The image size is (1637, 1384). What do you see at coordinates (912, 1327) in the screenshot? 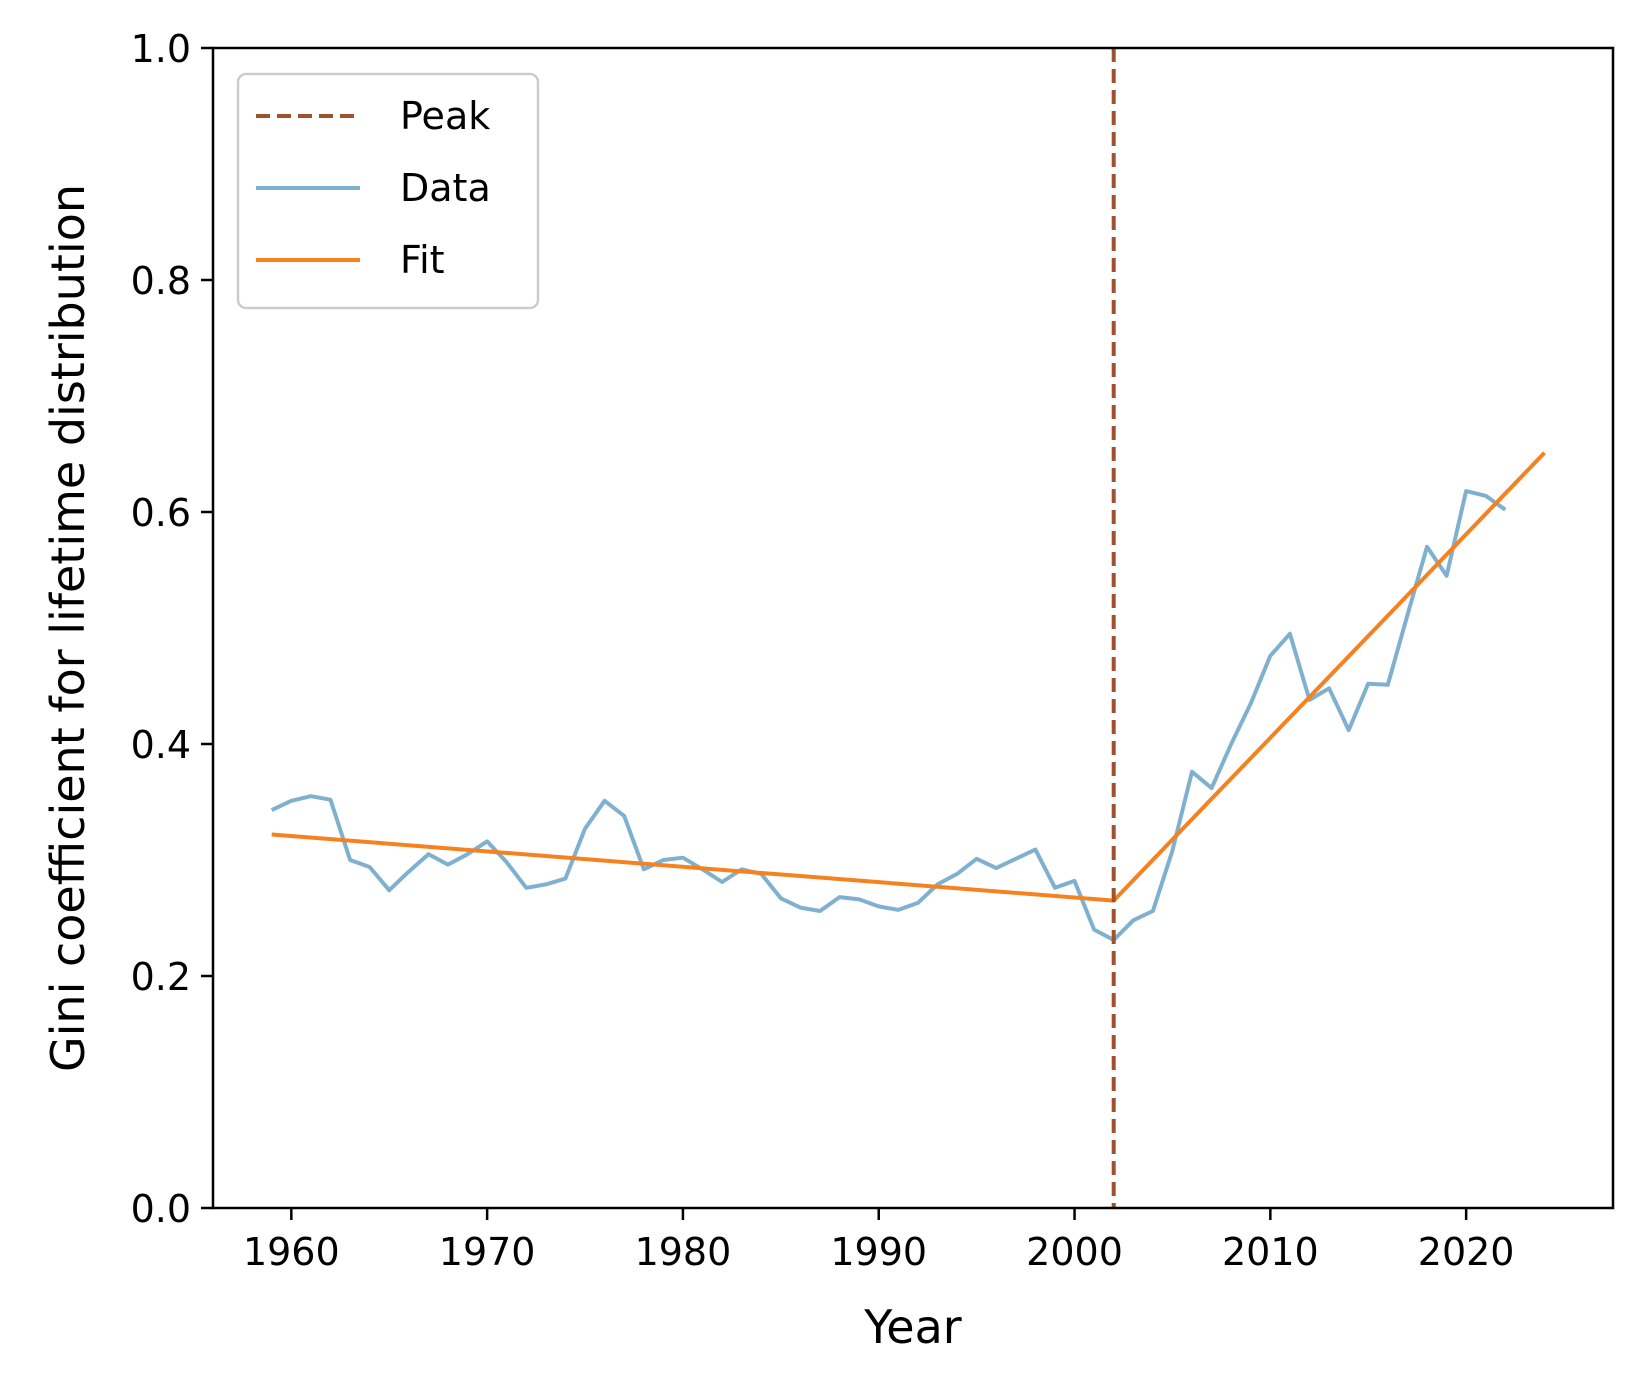
I see `x-axis-label: Year` at bounding box center [912, 1327].